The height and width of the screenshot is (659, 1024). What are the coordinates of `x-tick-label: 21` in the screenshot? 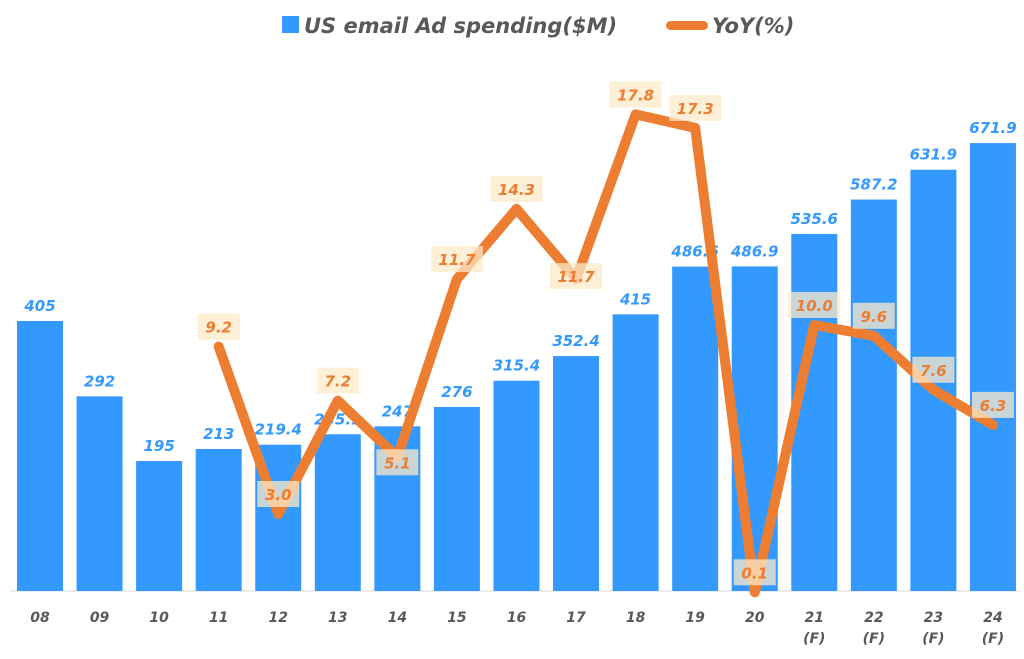 It's located at (814, 618).